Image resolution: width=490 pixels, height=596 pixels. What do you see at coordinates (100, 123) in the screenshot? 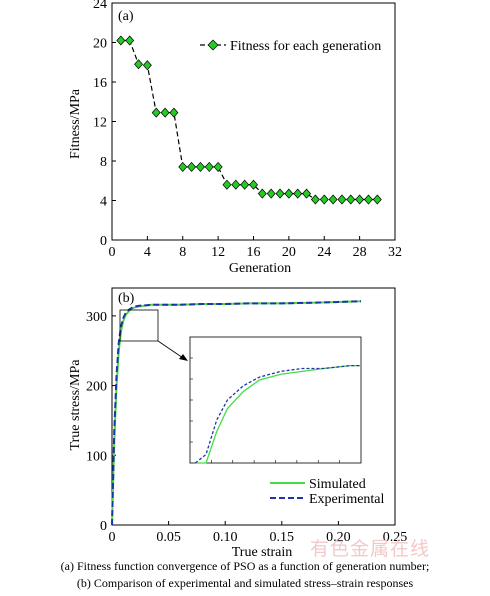
I see `chart-a-y-tick-label: 12` at bounding box center [100, 123].